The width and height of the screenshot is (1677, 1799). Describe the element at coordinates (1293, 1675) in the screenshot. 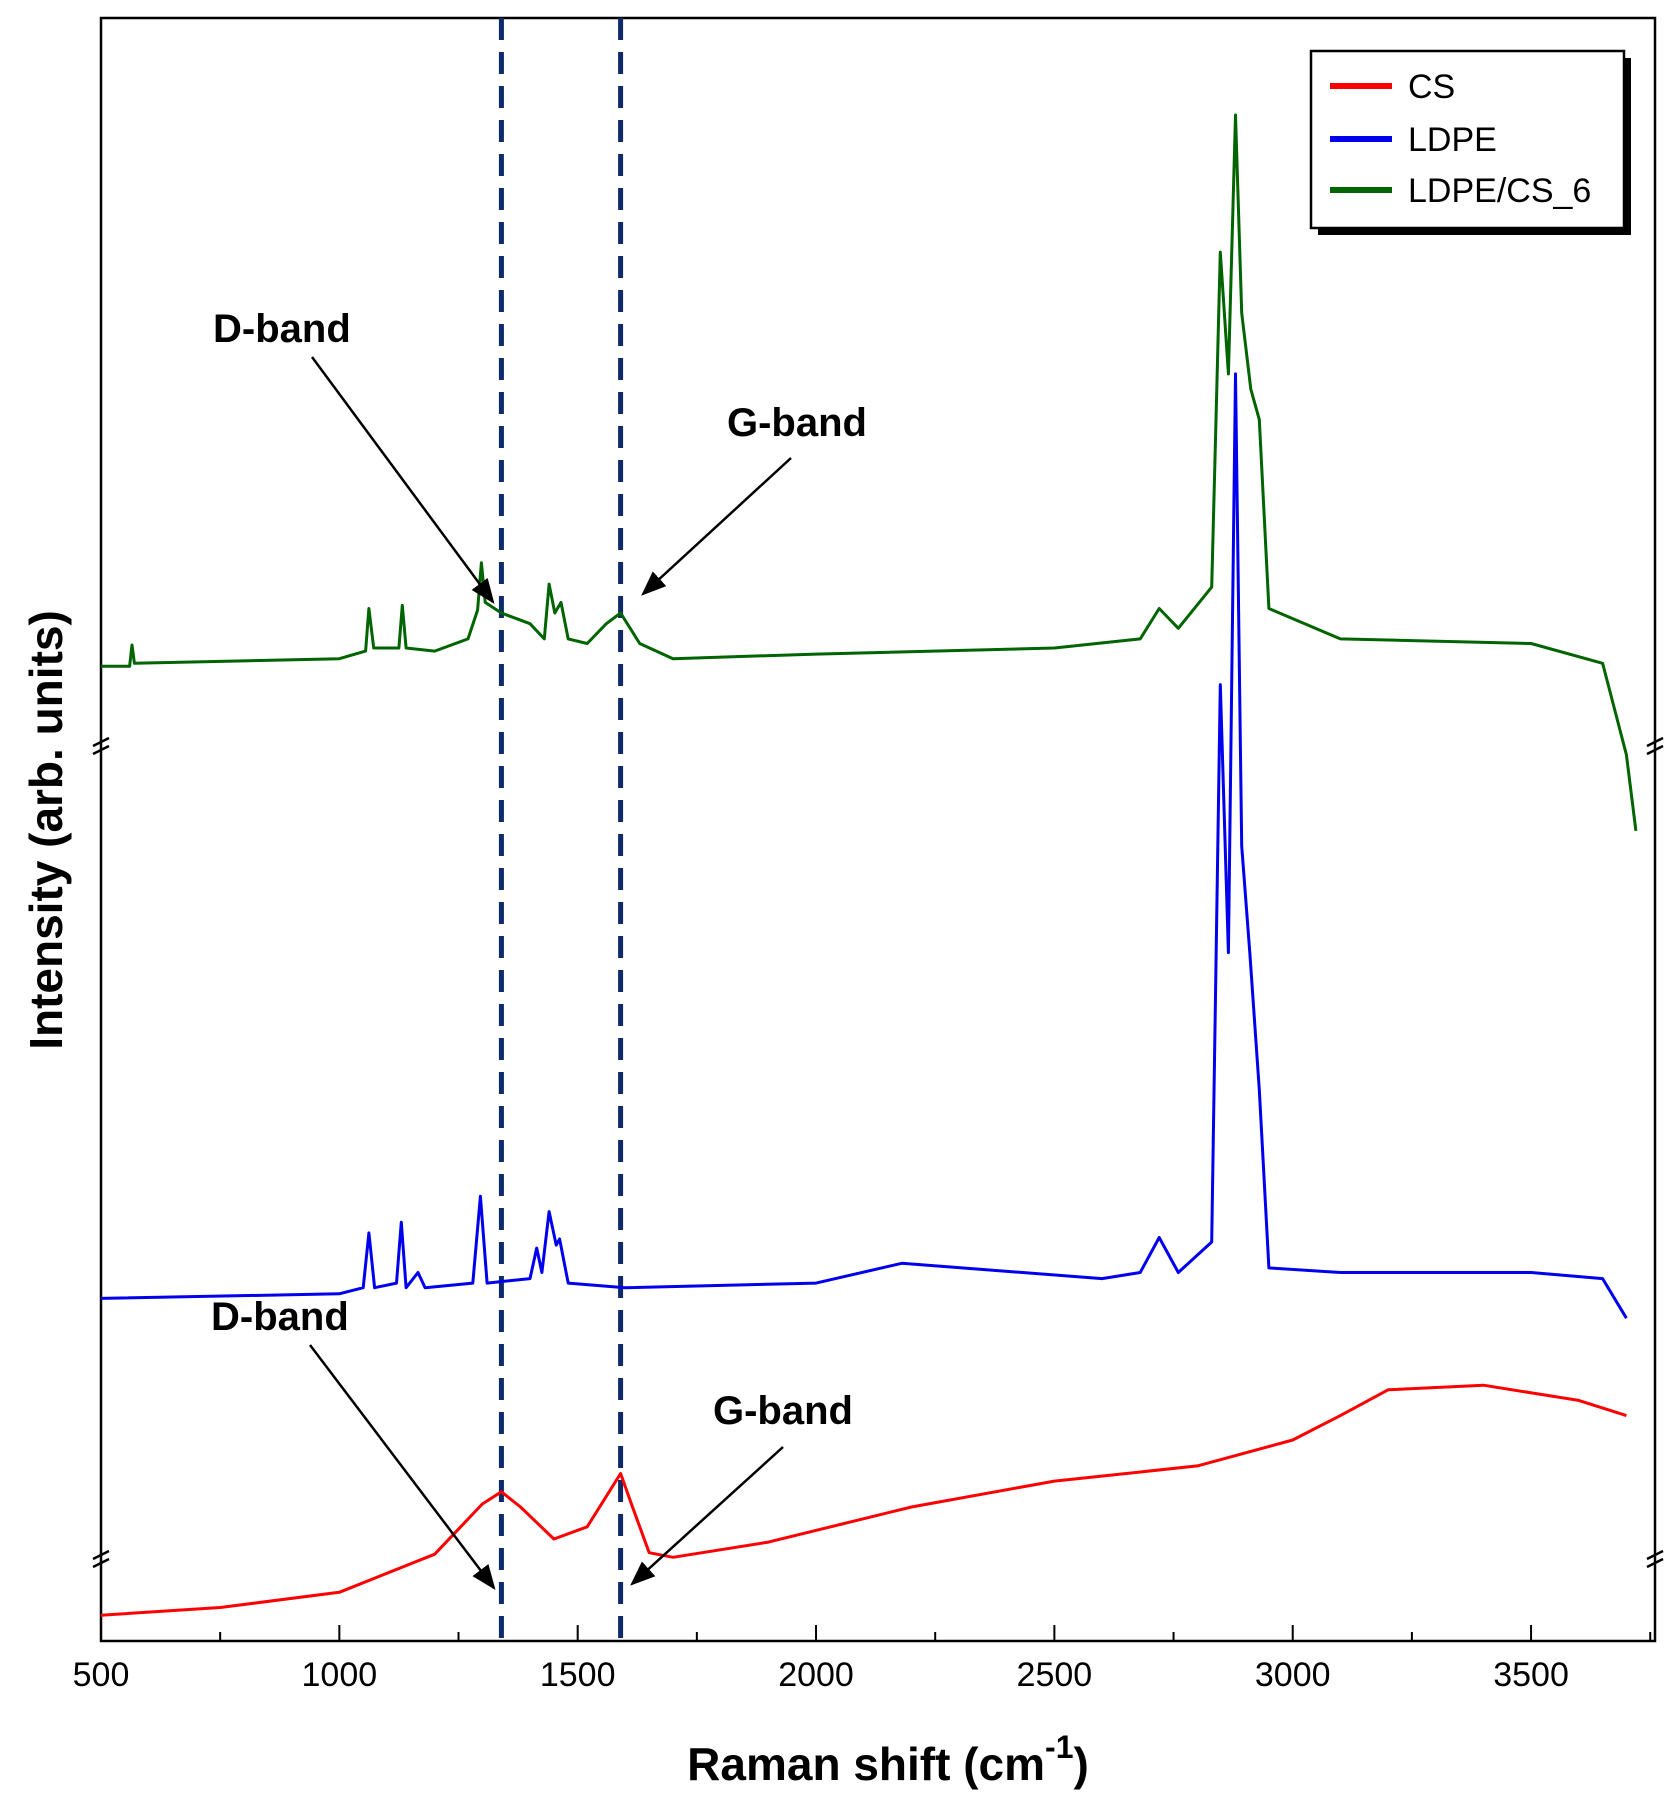

I see `x-tick-label: 3000` at that location.